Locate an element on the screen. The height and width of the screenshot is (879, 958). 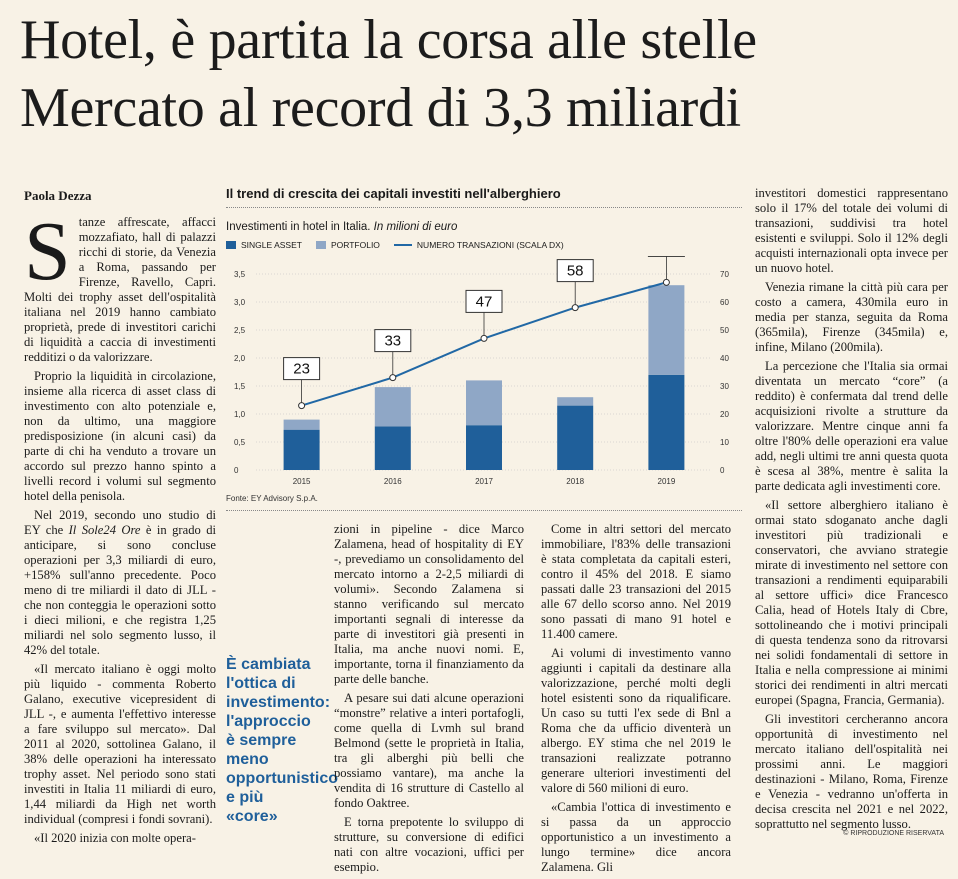
legend-label: SINGLE ASSET is located at coordinates (271, 245).